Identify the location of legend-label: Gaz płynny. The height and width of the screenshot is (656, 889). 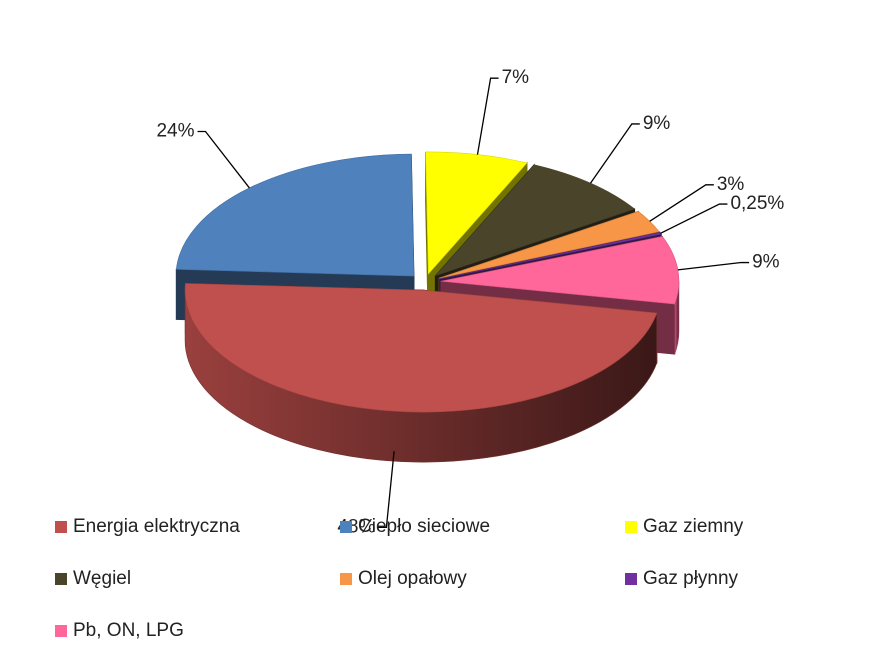
(691, 578).